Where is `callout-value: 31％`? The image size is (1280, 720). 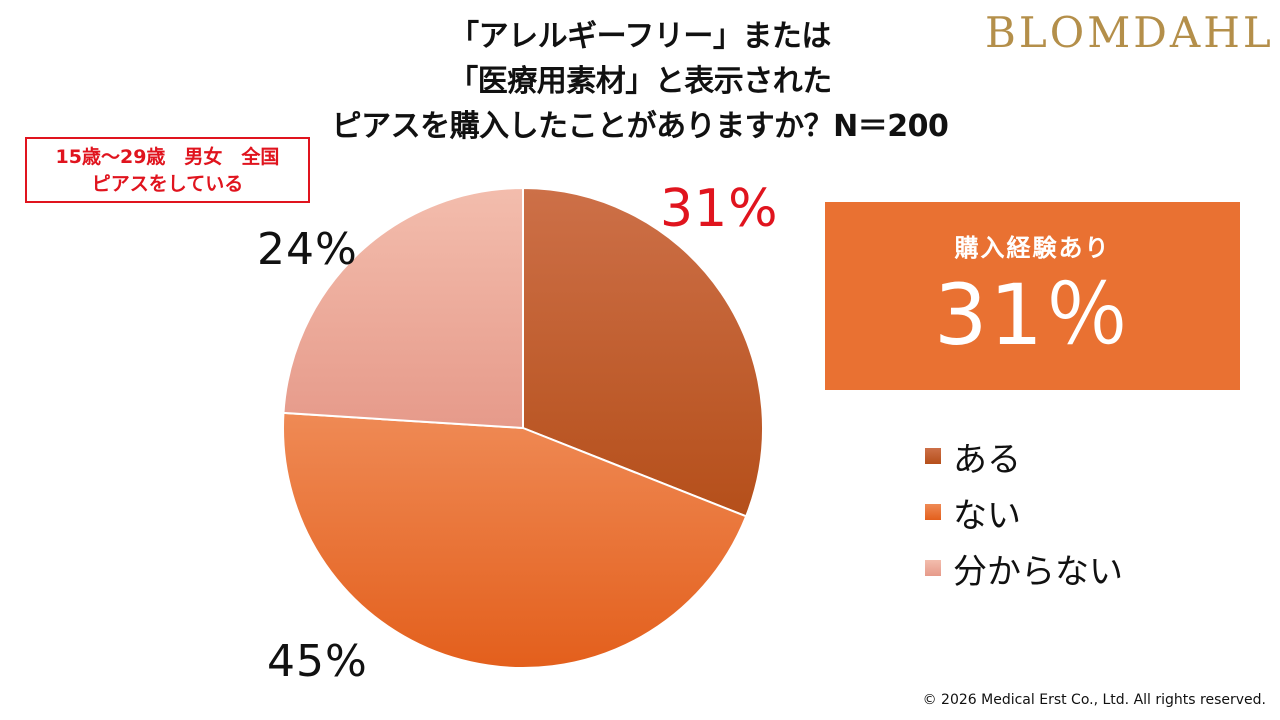
callout-value: 31％ is located at coordinates (1032, 315).